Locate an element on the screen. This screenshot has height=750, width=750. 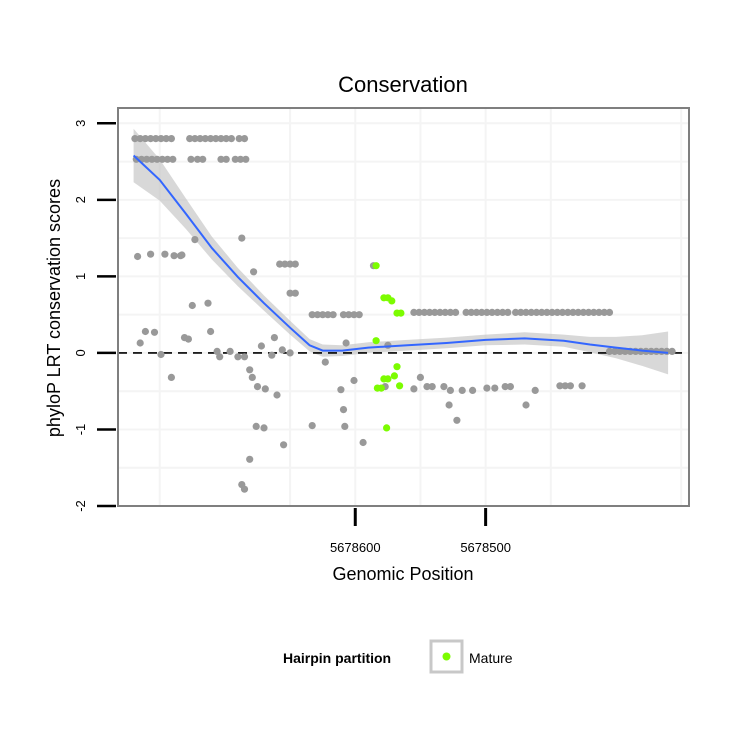
y-axis: -2 -1 0 1 2 3 is located at coordinates (94, 316).